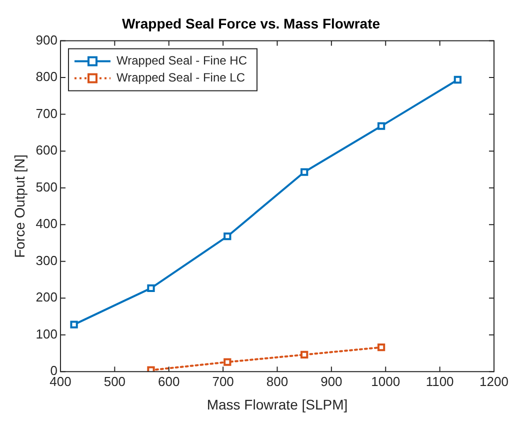 The width and height of the screenshot is (520, 428). What do you see at coordinates (47, 260) in the screenshot?
I see `y-tick-label: 300` at bounding box center [47, 260].